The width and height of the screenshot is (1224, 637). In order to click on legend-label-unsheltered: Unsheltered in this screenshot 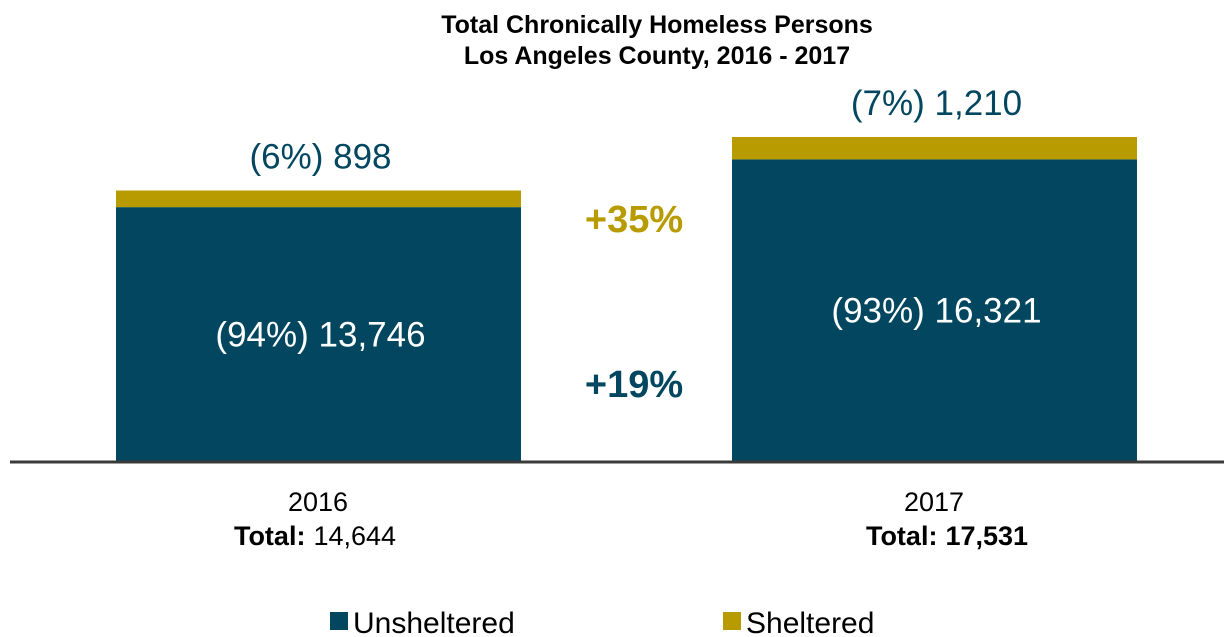, I will do `click(434, 622)`.